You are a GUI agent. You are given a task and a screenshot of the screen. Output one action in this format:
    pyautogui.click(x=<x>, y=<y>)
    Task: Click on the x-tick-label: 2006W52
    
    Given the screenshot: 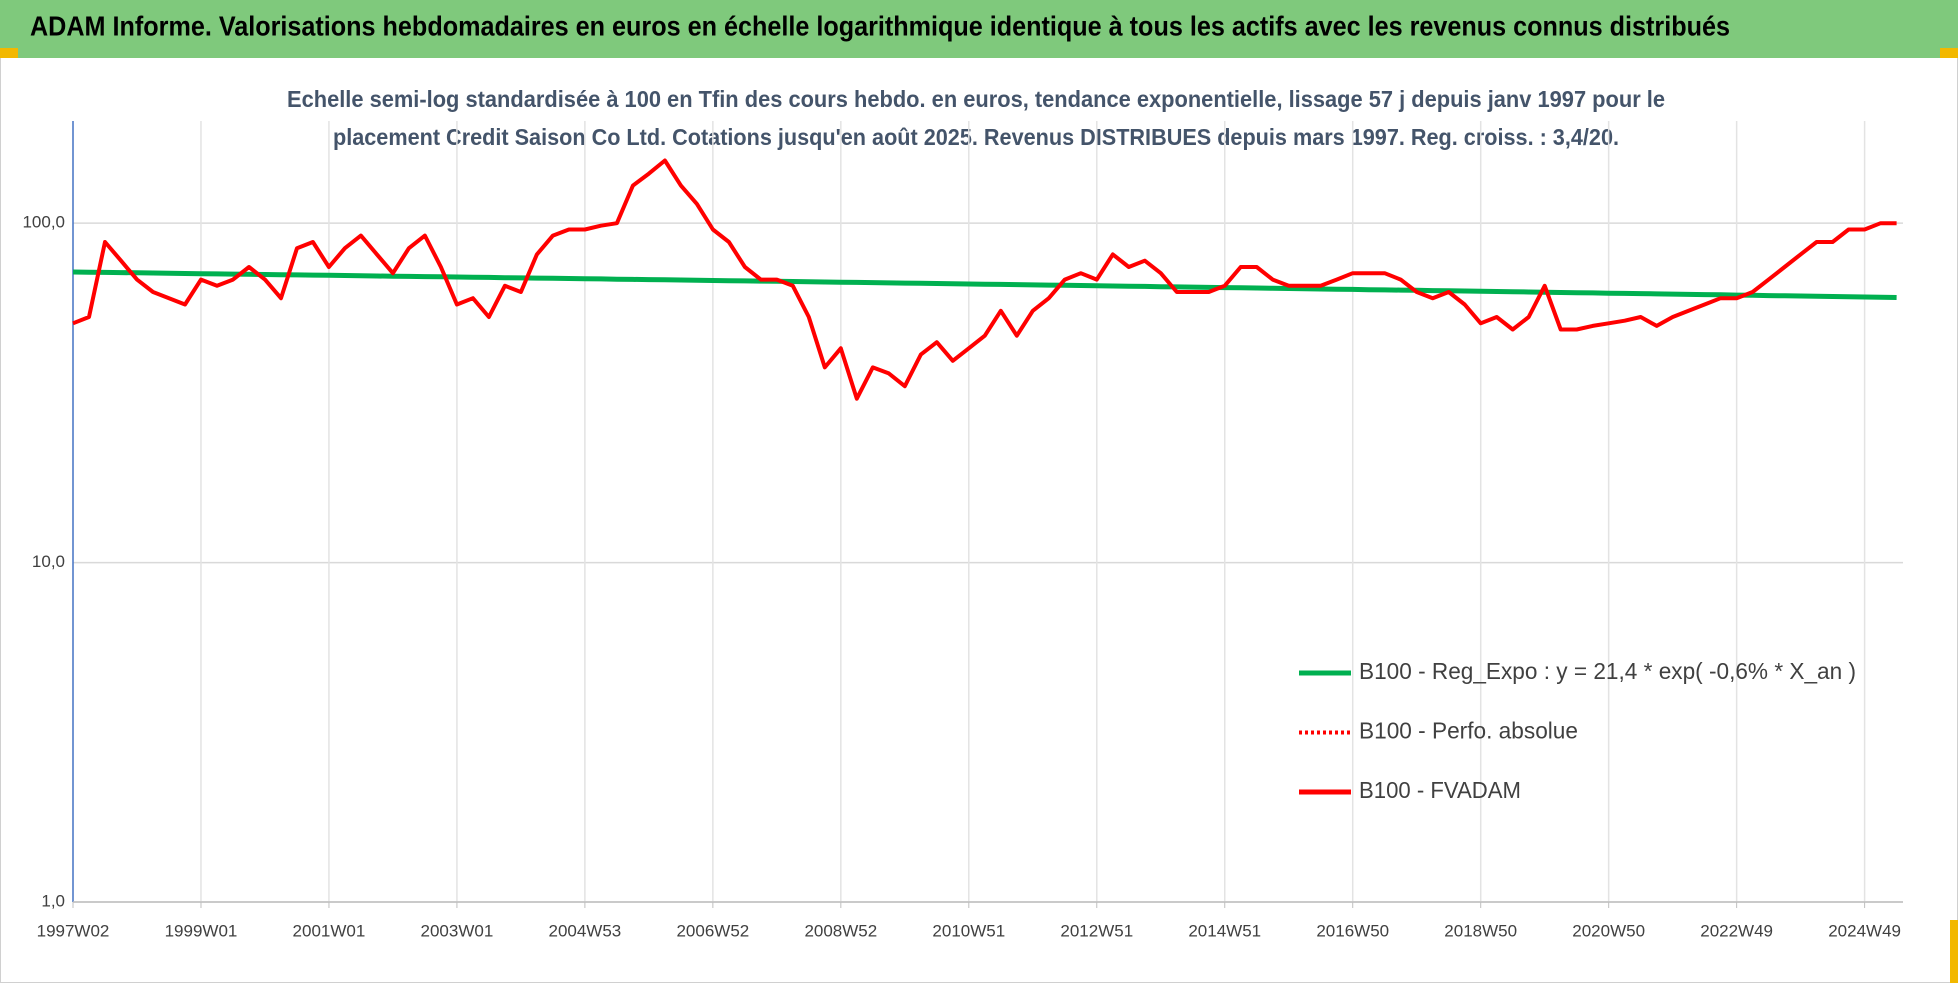 What is the action you would take?
    pyautogui.click(x=712, y=930)
    